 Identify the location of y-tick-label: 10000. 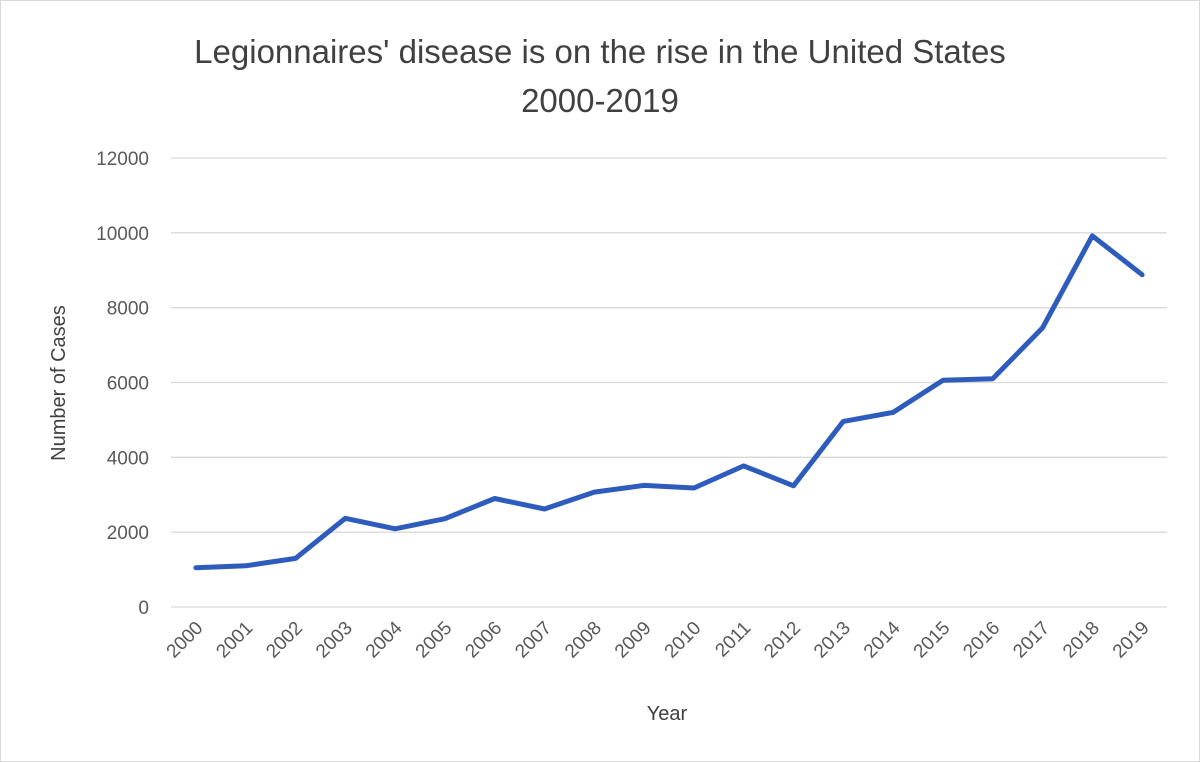
(122, 234).